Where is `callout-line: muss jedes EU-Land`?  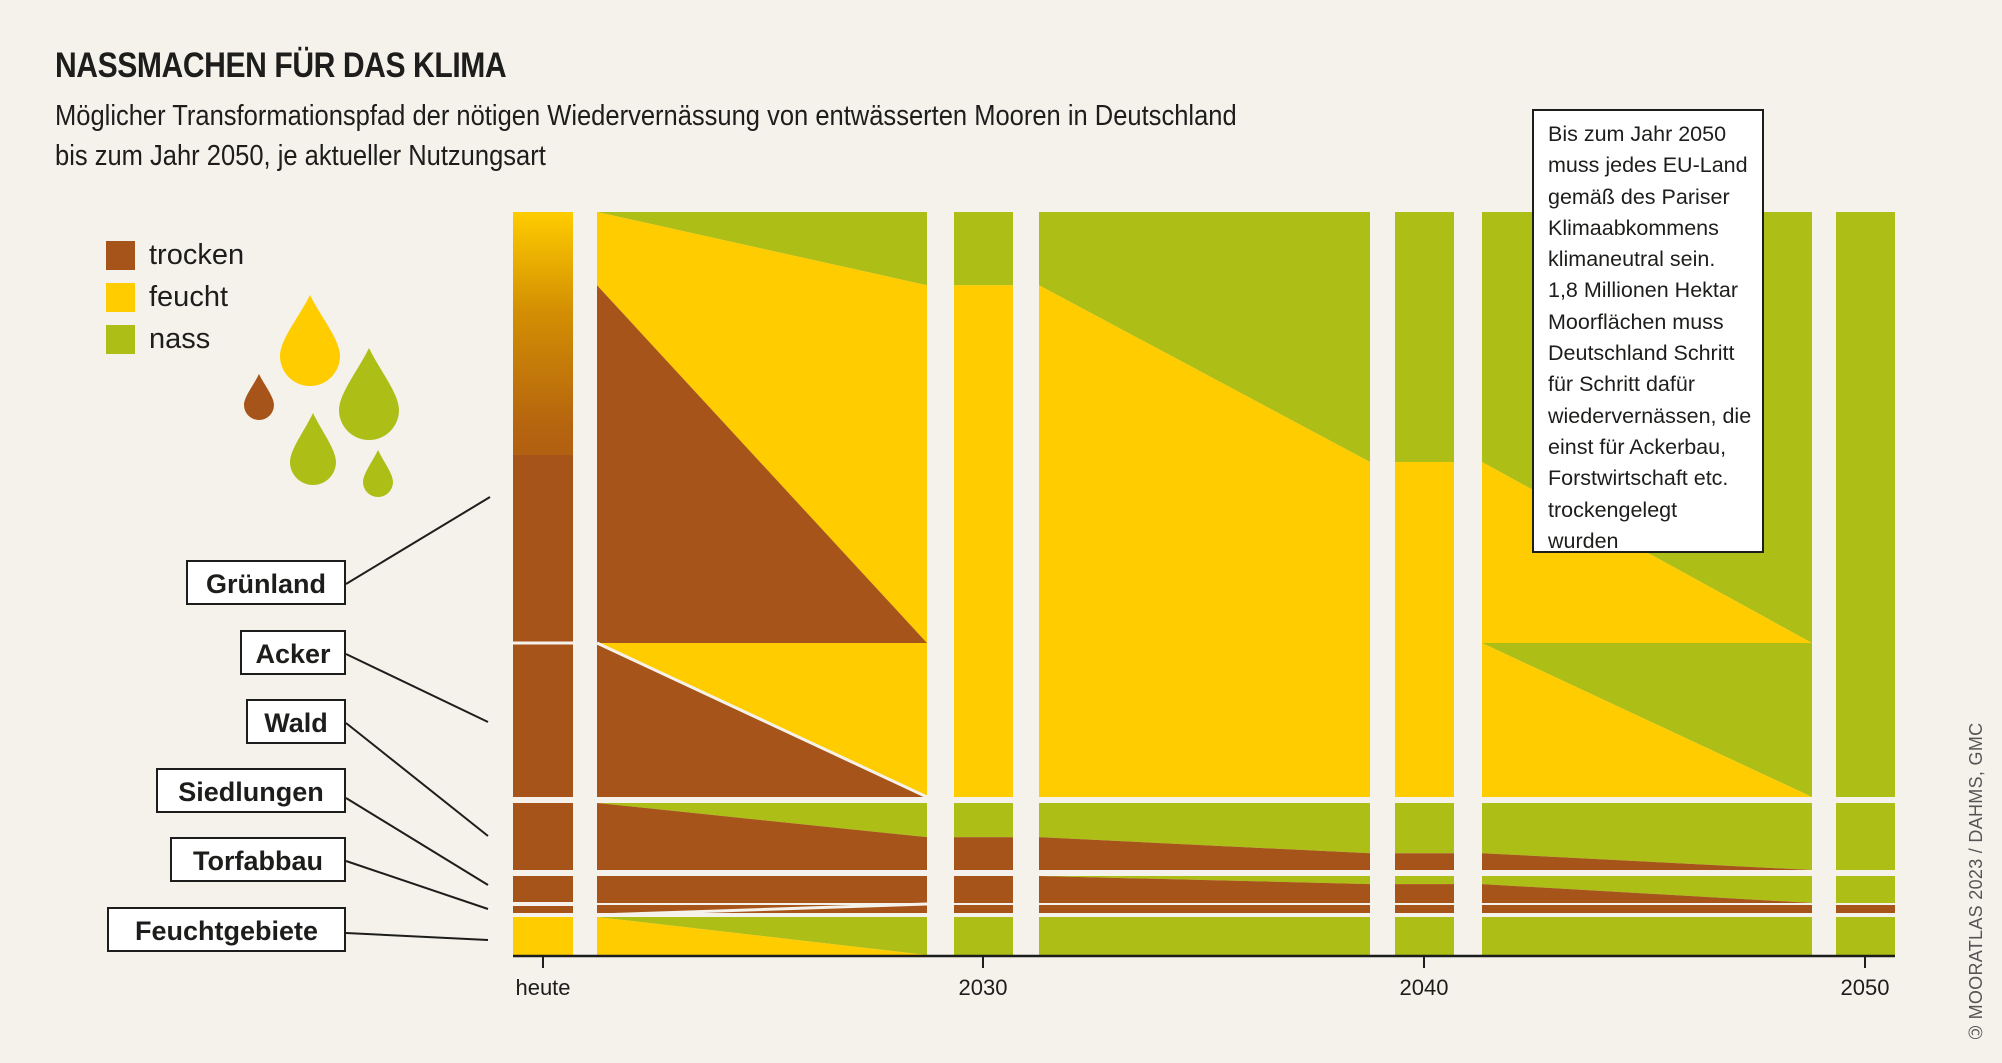
callout-line: muss jedes EU-Land is located at coordinates (1648, 165).